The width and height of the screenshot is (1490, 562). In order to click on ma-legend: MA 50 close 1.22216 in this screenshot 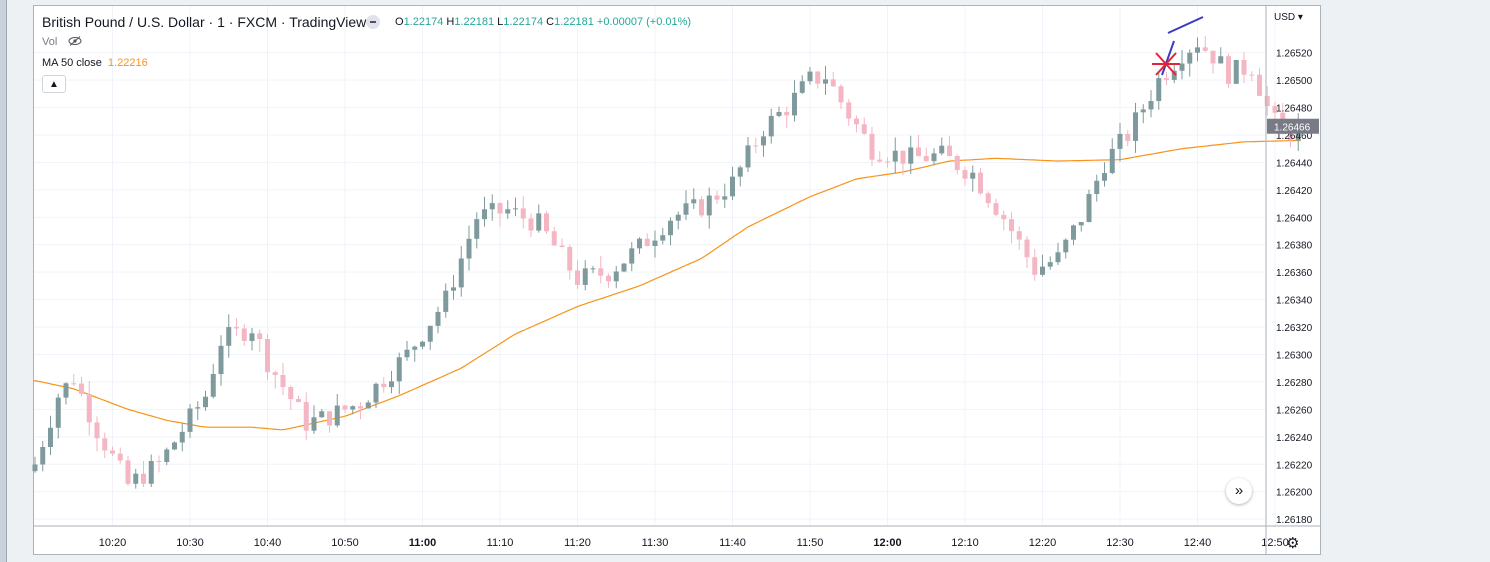, I will do `click(95, 63)`.